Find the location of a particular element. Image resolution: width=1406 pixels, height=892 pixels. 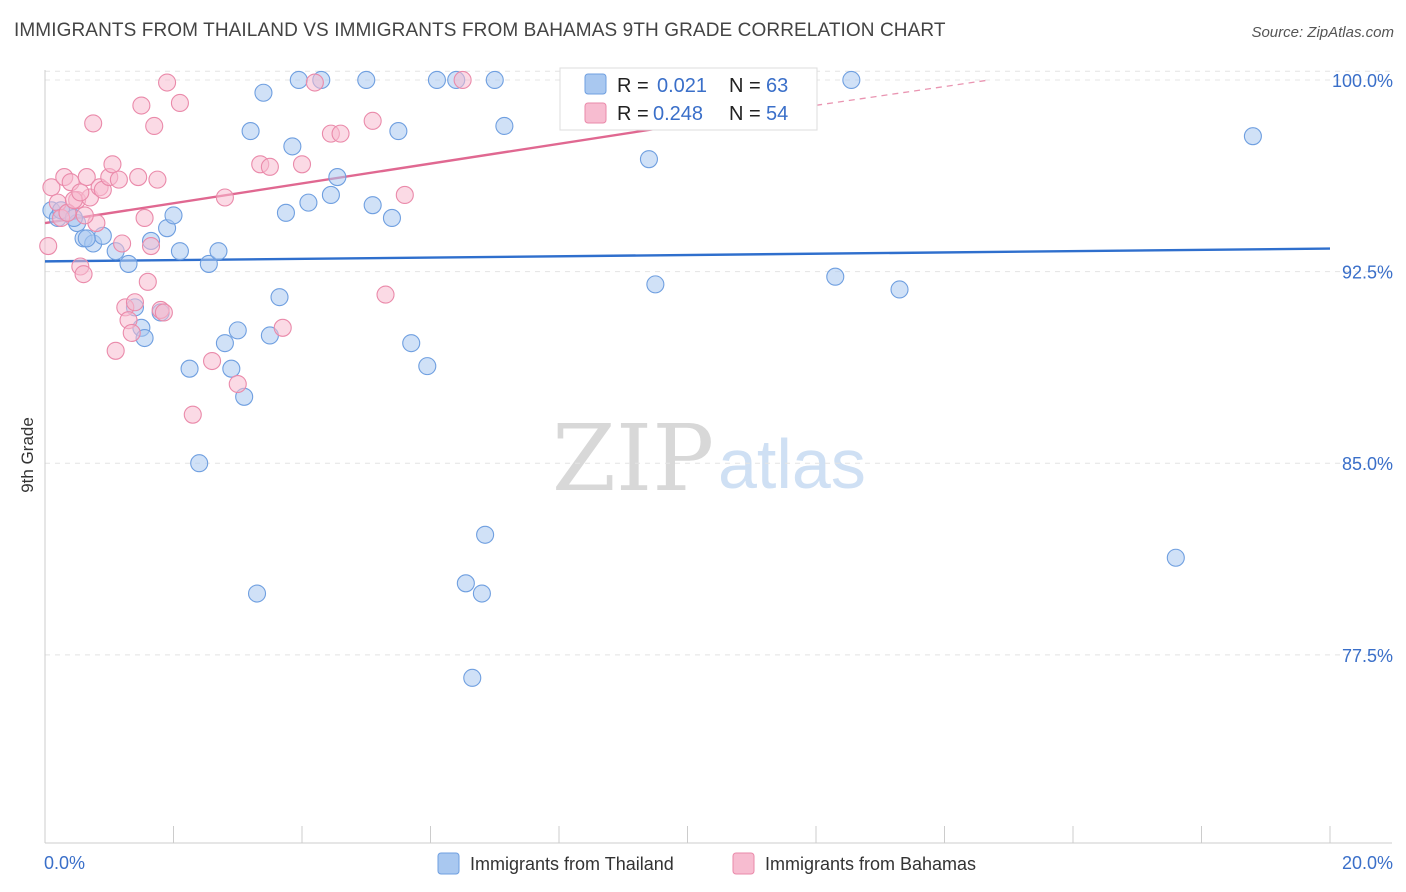

legend-n-value-bahamas: 54 is located at coordinates (777, 114).